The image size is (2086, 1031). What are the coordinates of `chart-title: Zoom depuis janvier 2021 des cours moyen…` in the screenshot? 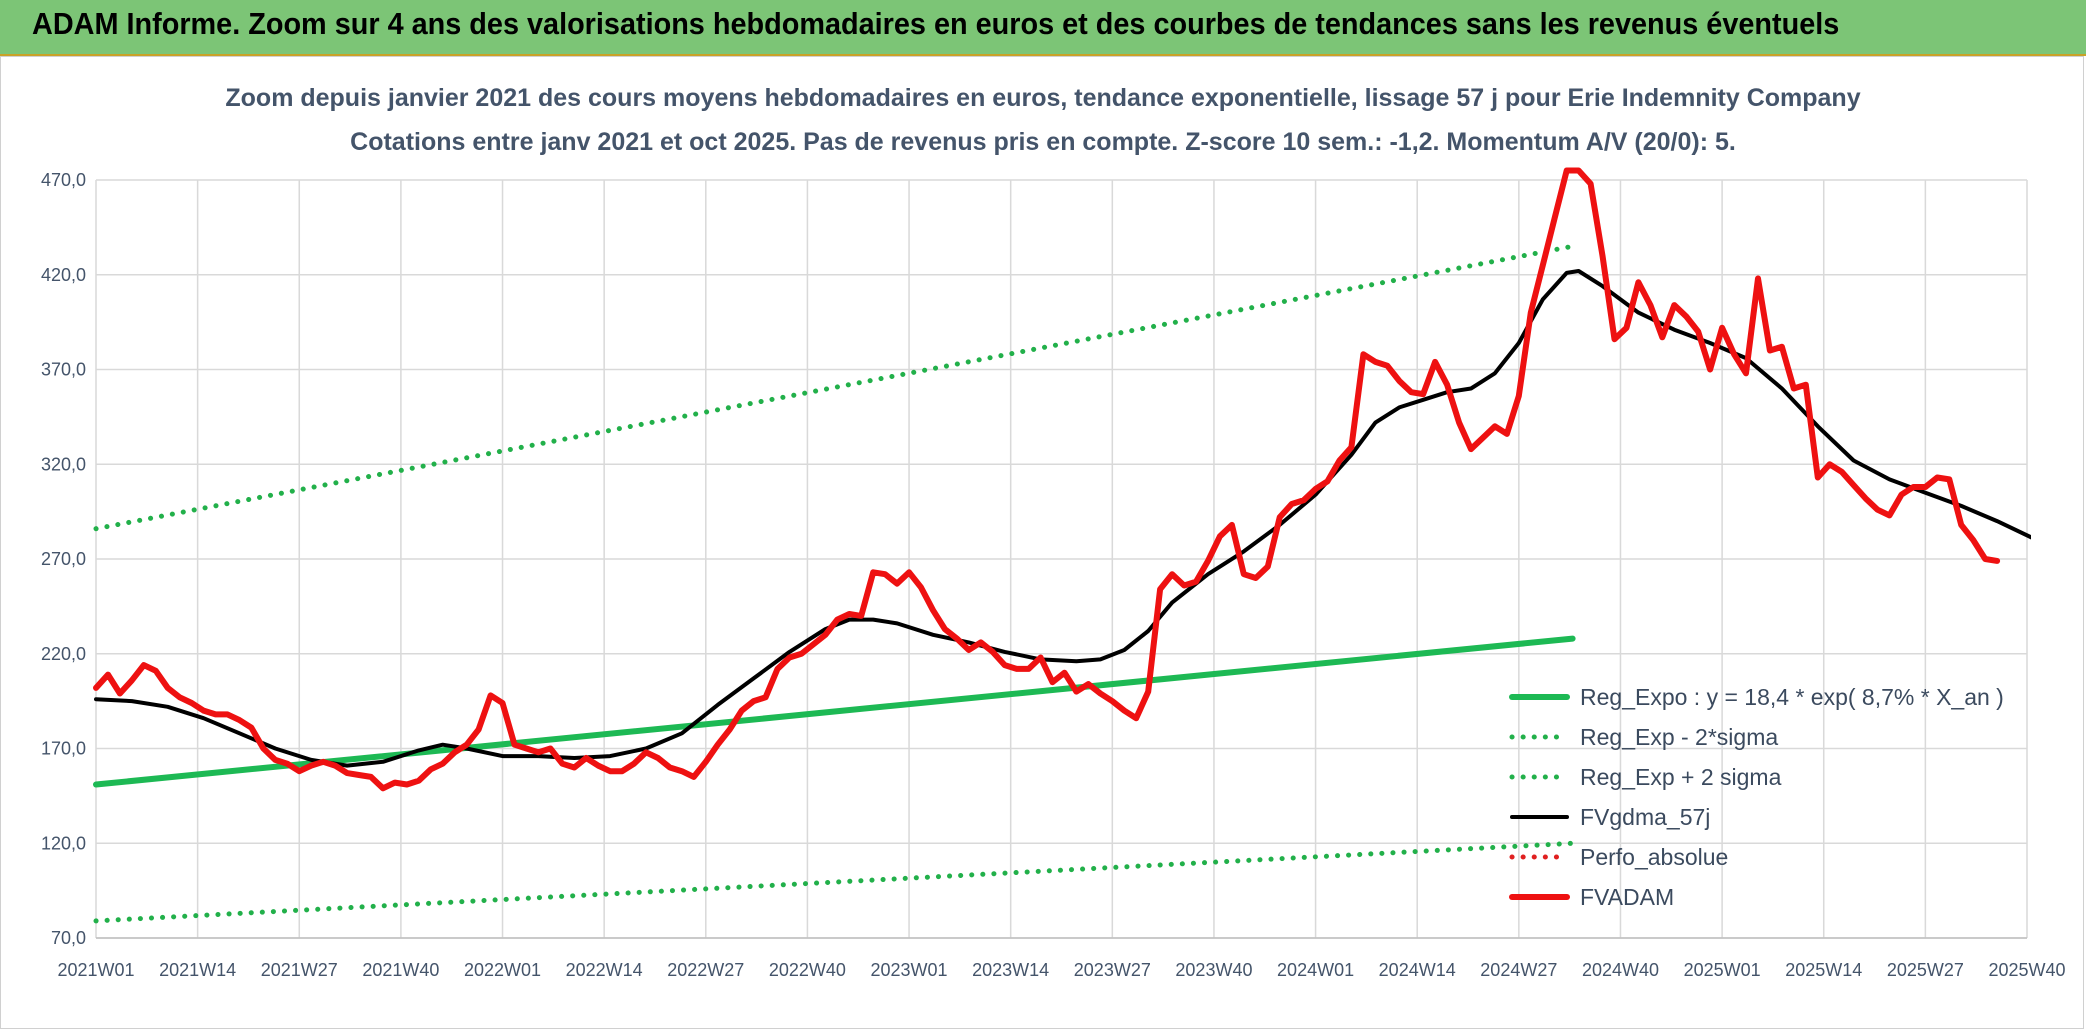 It's located at (1043, 98).